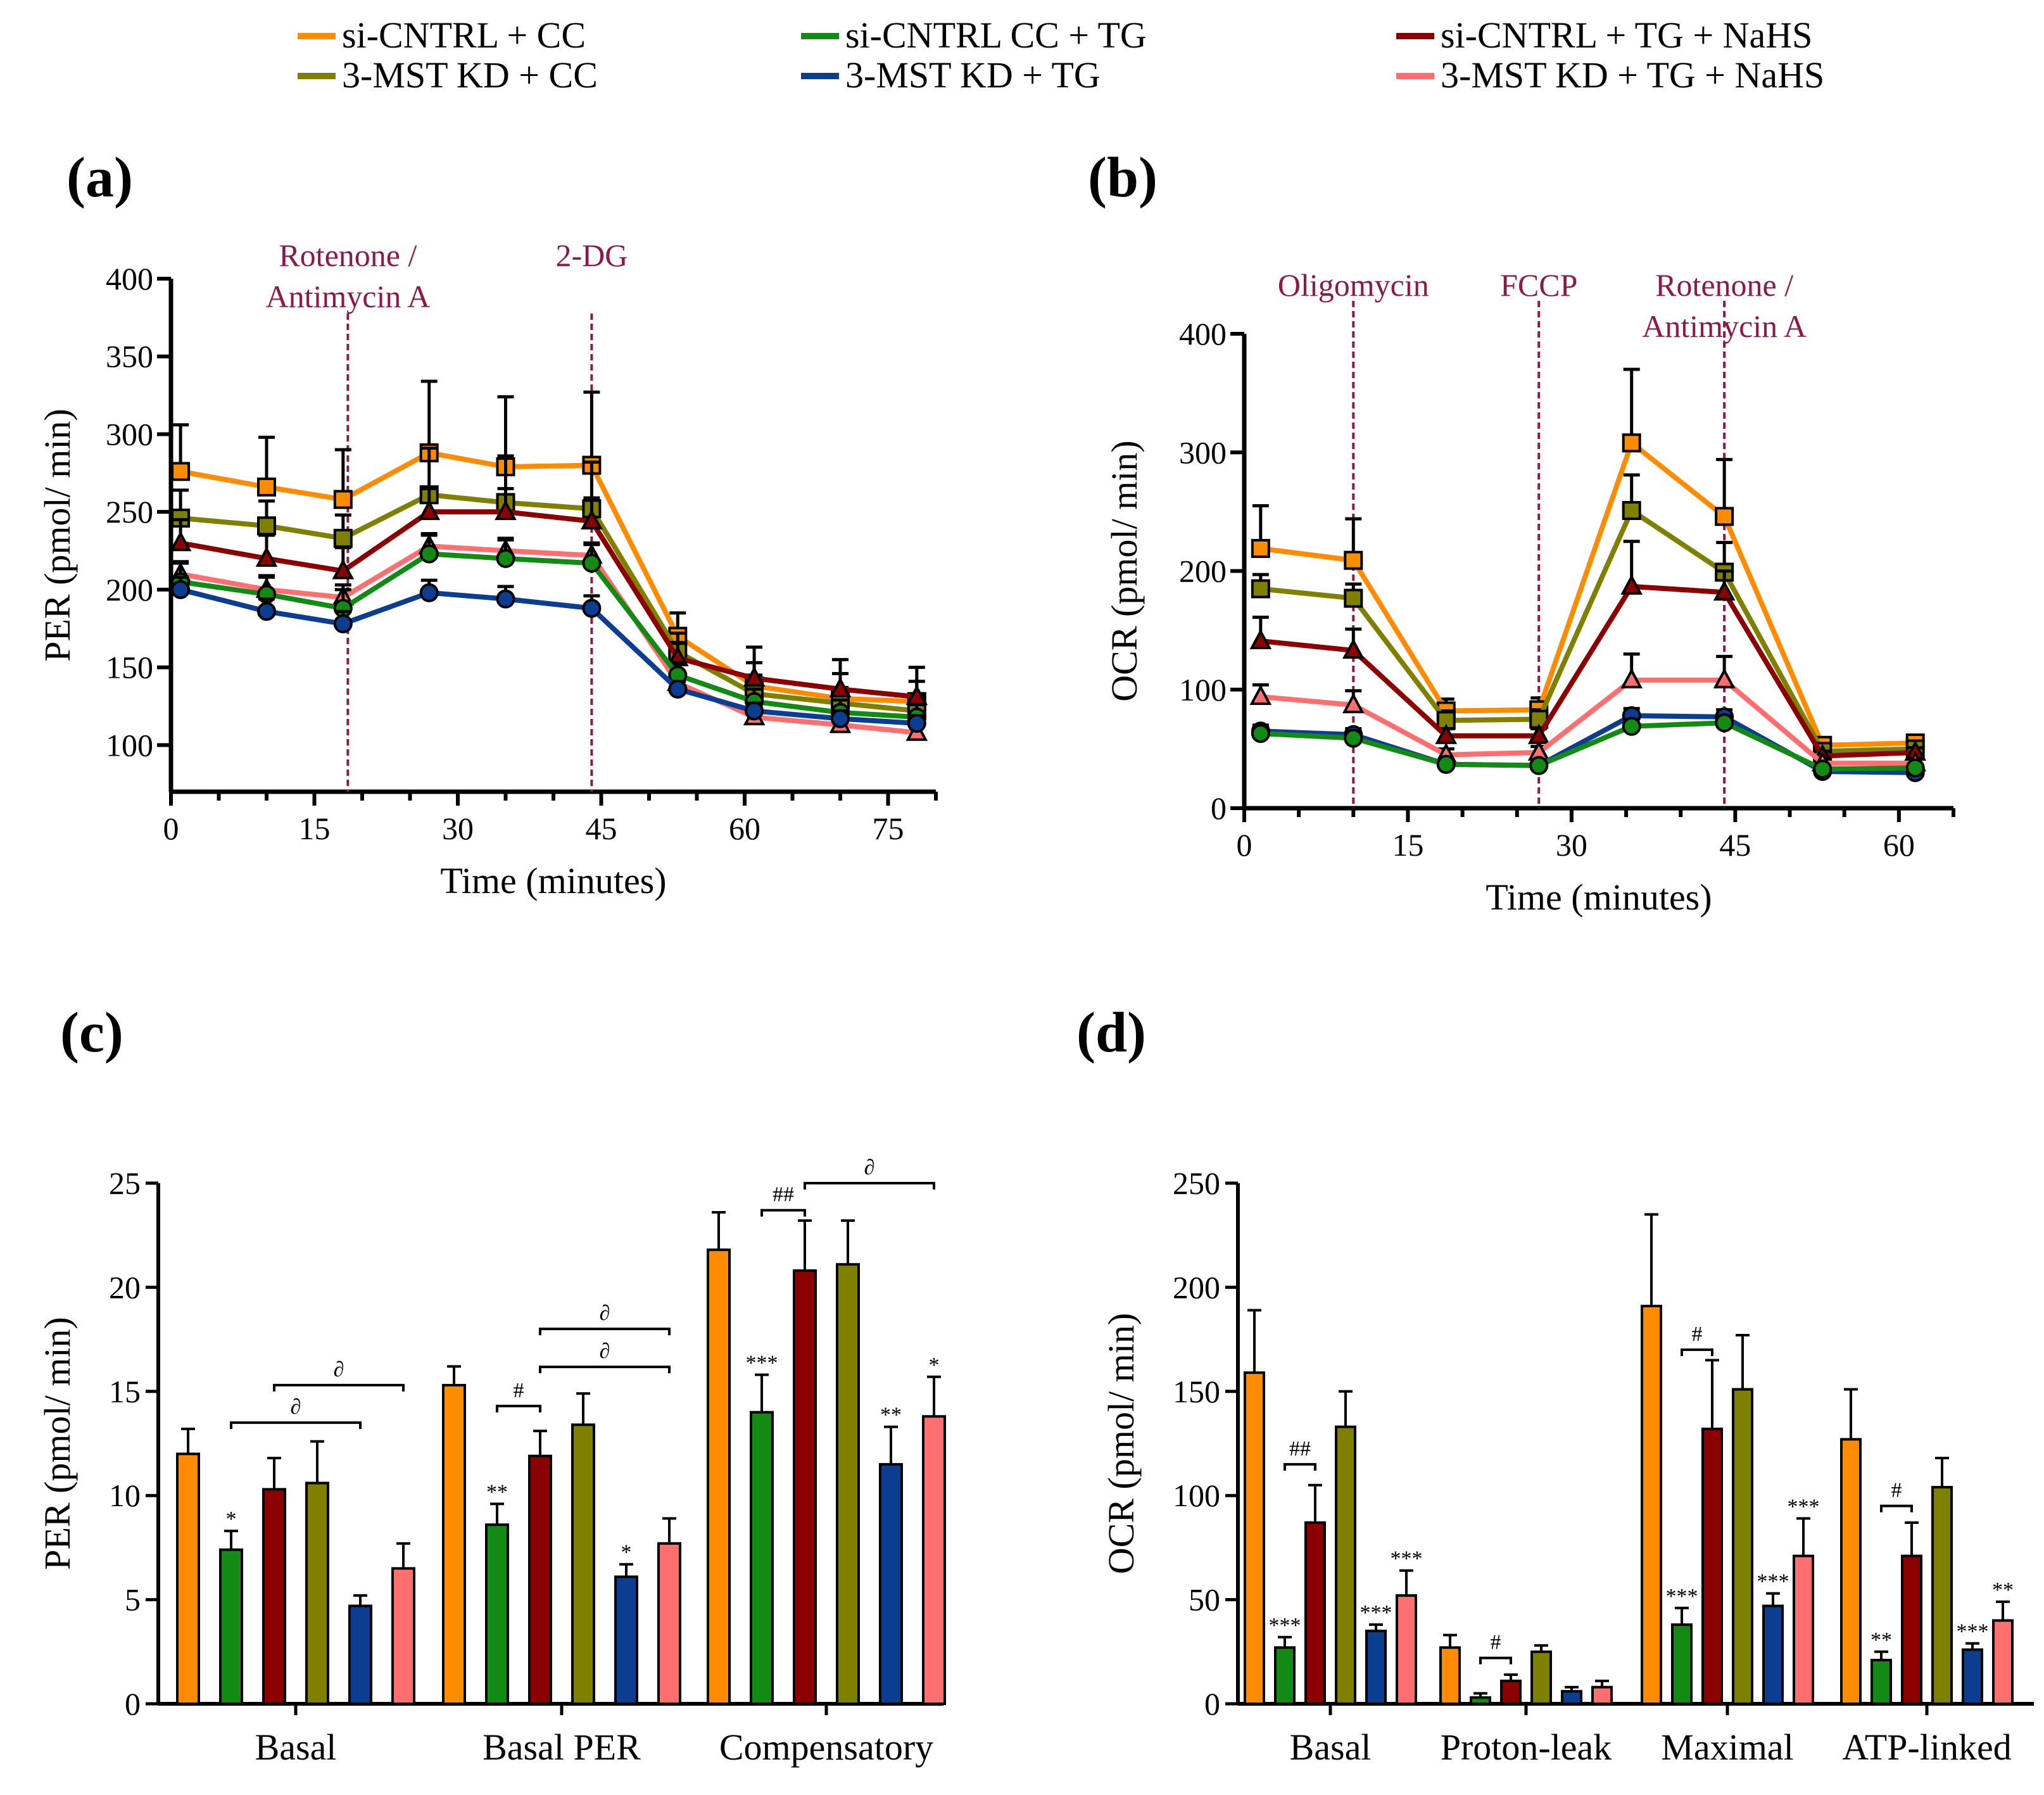 The width and height of the screenshot is (2044, 1795). What do you see at coordinates (1626, 35) in the screenshot?
I see `legend-label: si-CNTRL + TG + NaHS` at bounding box center [1626, 35].